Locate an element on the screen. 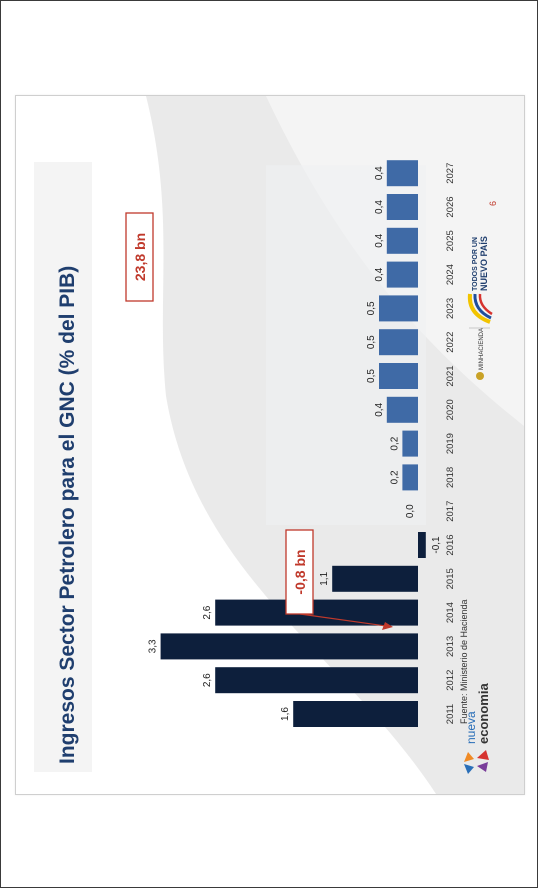 The height and width of the screenshot is (888, 538). callout-2013-label: 23,8 bn is located at coordinates (140, 257).